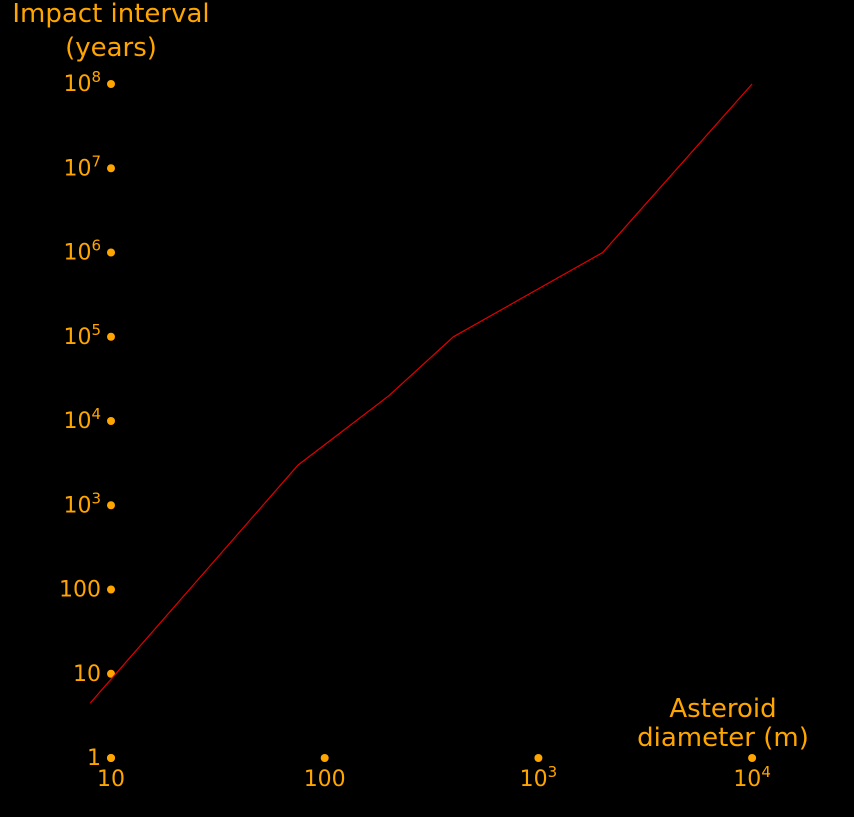 This screenshot has width=854, height=817. Describe the element at coordinates (82, 166) in the screenshot. I see `y-tick-label: 10⁷` at that location.